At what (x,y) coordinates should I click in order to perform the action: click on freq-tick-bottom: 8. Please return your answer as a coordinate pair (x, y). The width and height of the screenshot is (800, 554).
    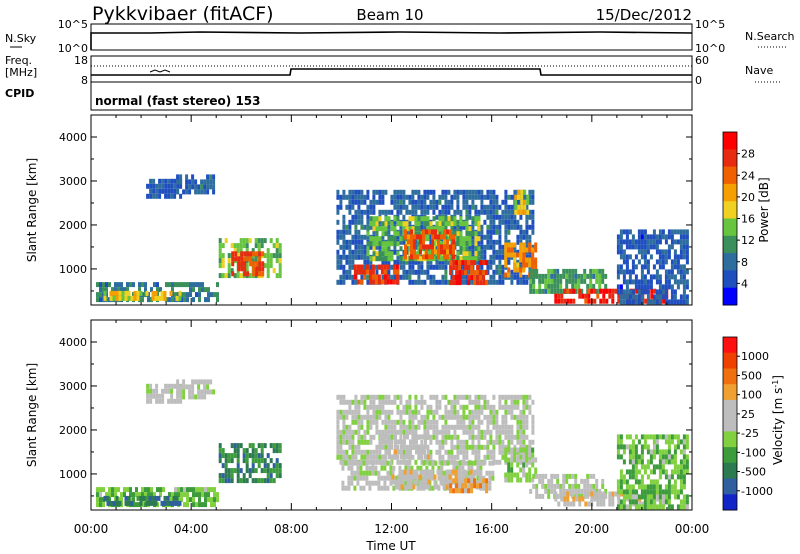
    Looking at the image, I should click on (84, 80).